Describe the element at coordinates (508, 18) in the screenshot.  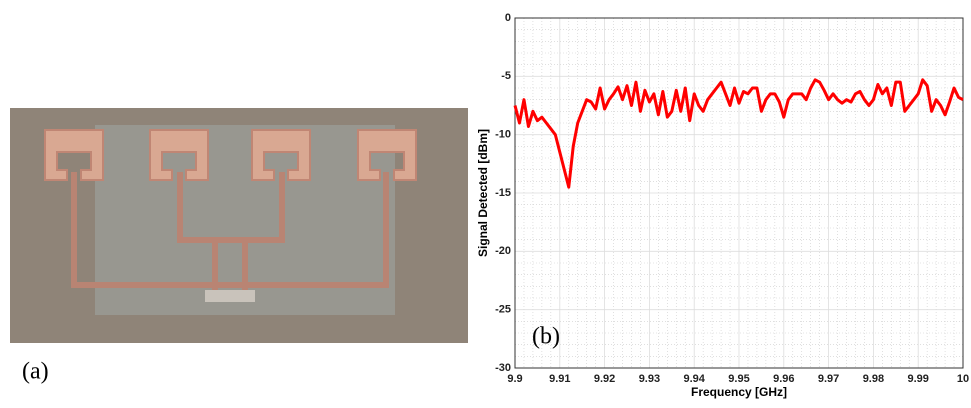
I see `y-tick-label: 0` at that location.